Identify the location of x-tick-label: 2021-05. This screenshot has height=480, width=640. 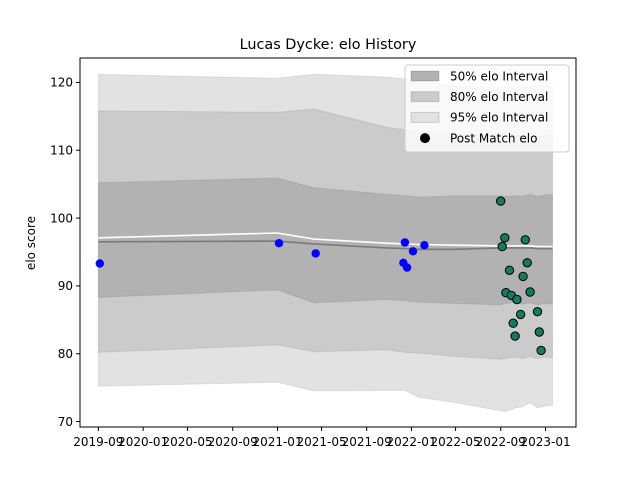
(322, 442).